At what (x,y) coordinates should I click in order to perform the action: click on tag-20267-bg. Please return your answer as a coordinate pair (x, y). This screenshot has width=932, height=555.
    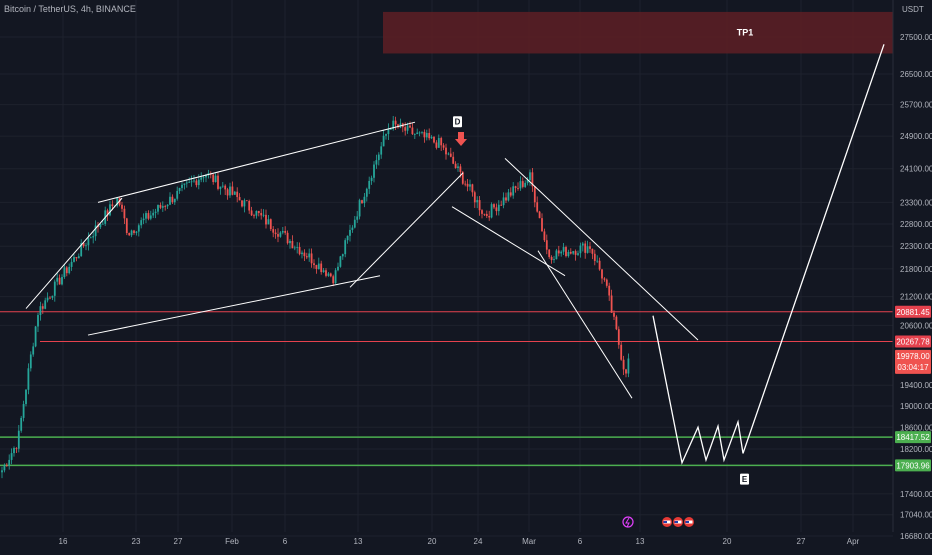
    Looking at the image, I should click on (913, 341).